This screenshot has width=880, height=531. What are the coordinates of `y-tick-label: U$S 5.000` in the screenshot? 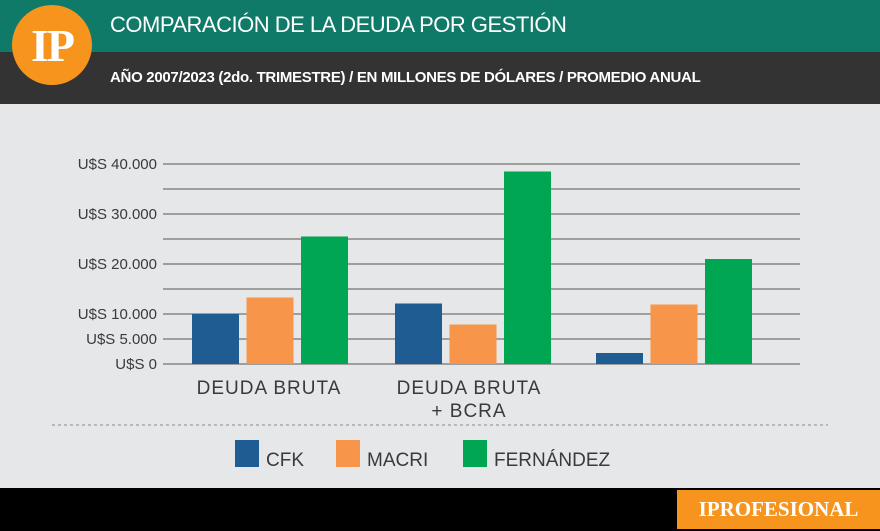 It's located at (121, 339).